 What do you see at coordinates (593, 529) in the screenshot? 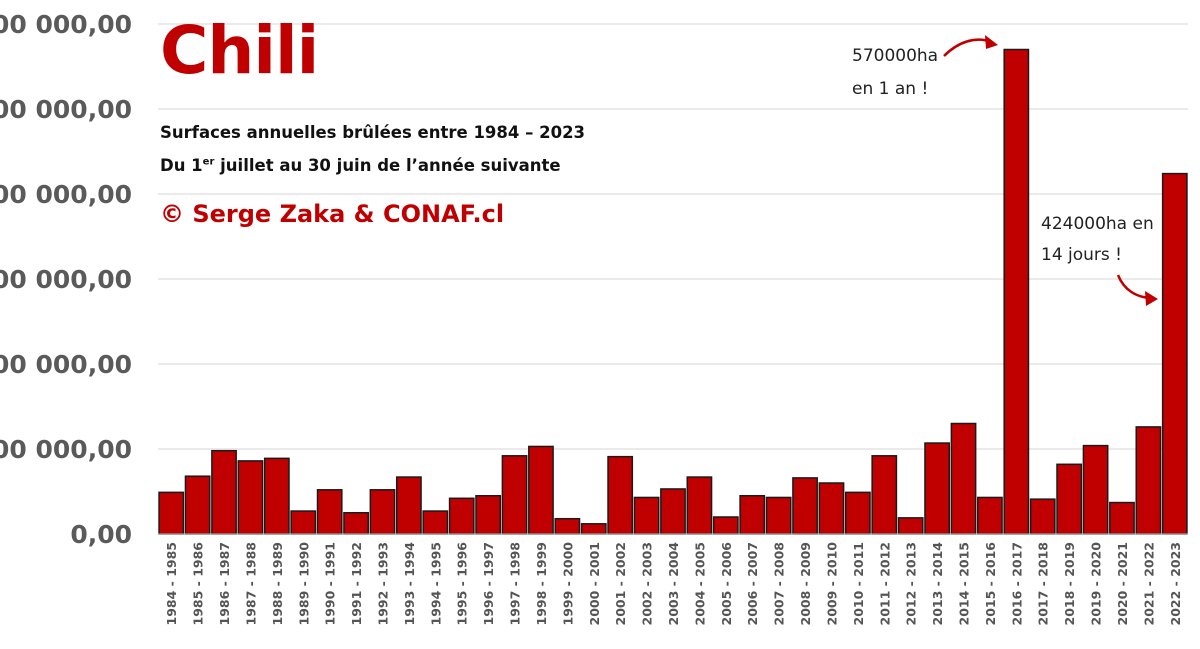
I see `bar-2000-2001` at bounding box center [593, 529].